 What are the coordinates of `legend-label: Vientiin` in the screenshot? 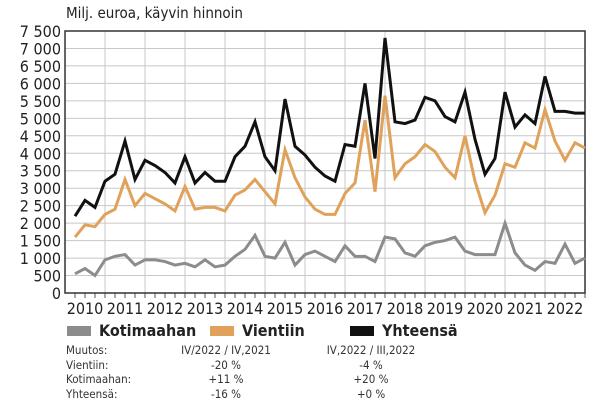 It's located at (273, 330).